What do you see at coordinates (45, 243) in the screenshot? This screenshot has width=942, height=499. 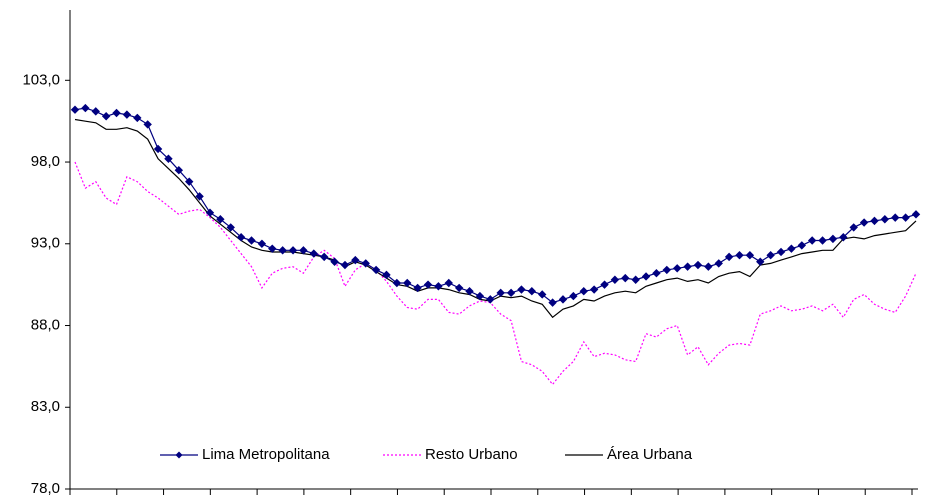 I see `y-tick-label: 93,0` at bounding box center [45, 243].